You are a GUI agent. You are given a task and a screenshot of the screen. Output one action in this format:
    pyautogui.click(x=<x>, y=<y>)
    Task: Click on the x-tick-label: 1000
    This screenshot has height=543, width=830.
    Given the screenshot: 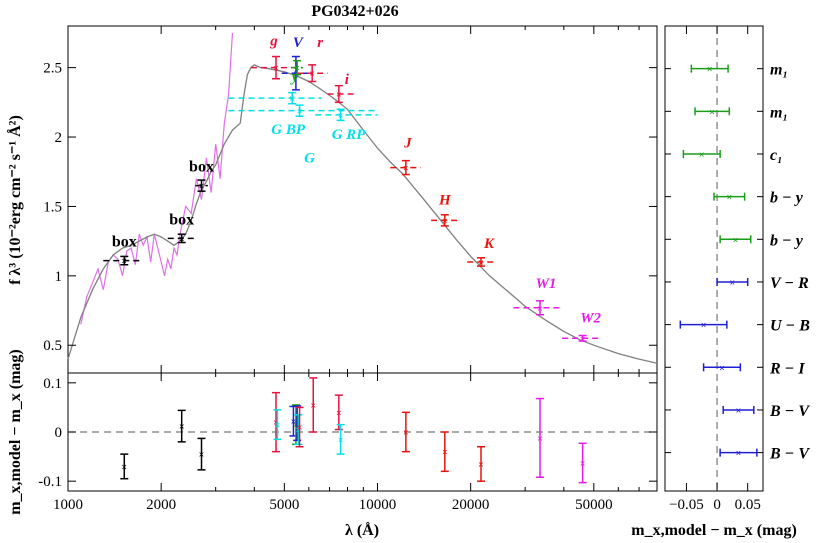 What is the action you would take?
    pyautogui.click(x=68, y=505)
    